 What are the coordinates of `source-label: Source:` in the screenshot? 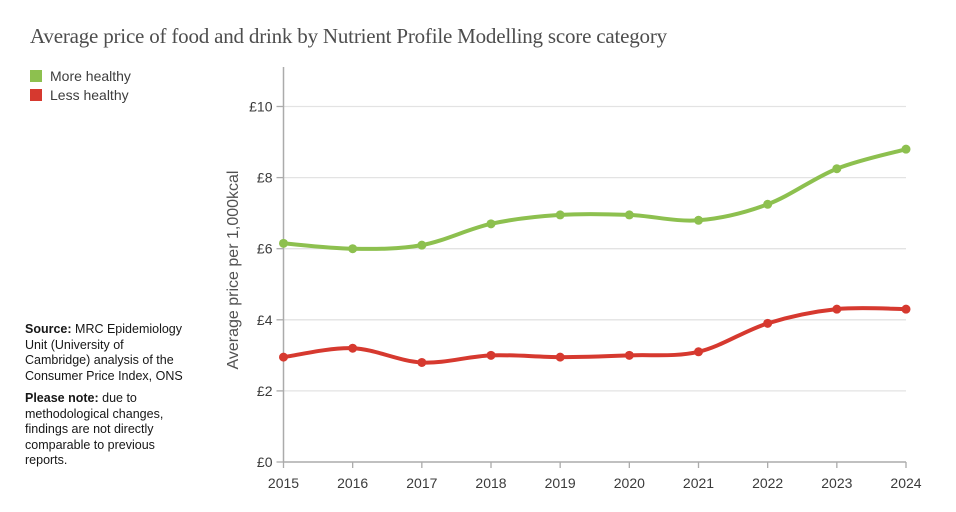 It's located at (48, 329).